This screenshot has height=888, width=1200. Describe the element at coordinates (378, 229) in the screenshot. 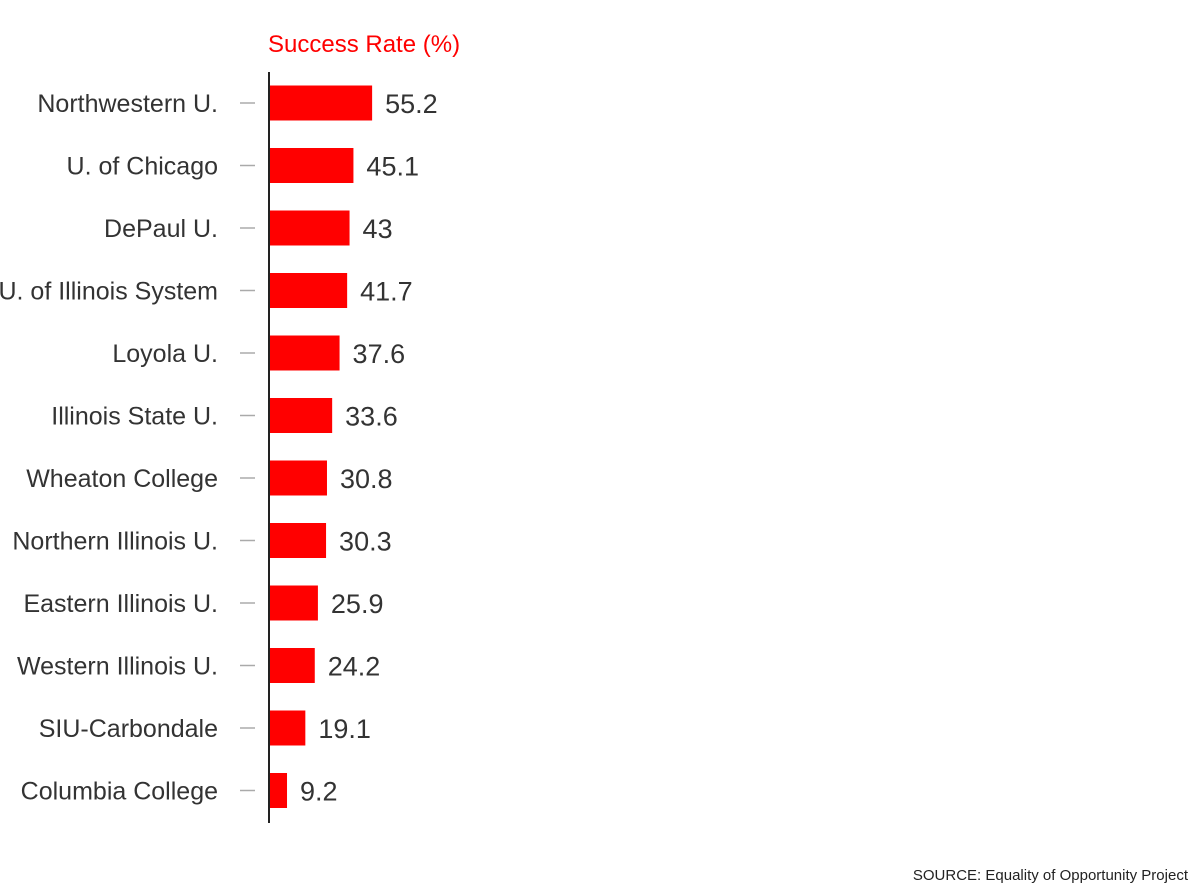

I see `data-label: 43` at that location.